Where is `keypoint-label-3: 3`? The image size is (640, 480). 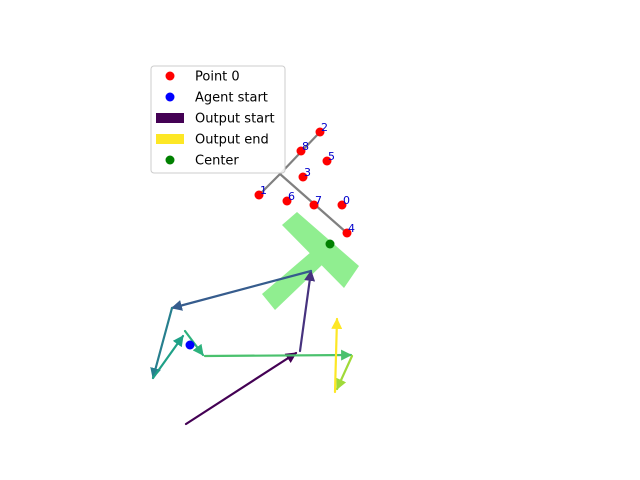 keypoint-label-3: 3 is located at coordinates (307, 172).